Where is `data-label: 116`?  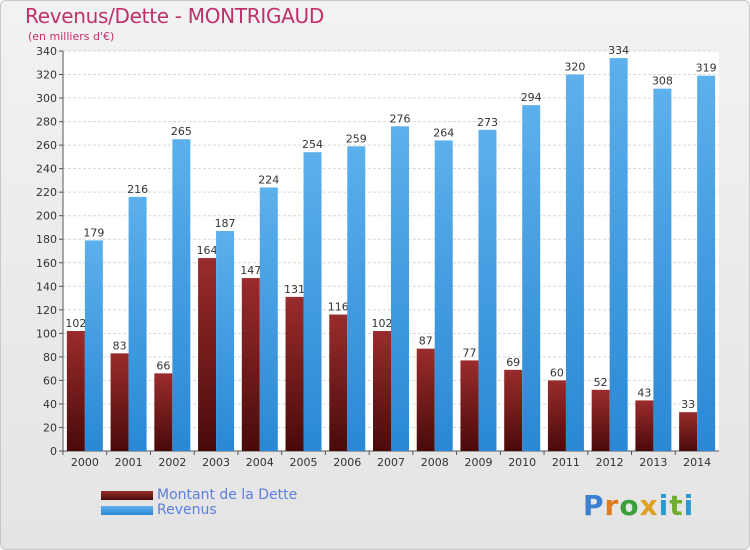
data-label: 116 is located at coordinates (338, 307).